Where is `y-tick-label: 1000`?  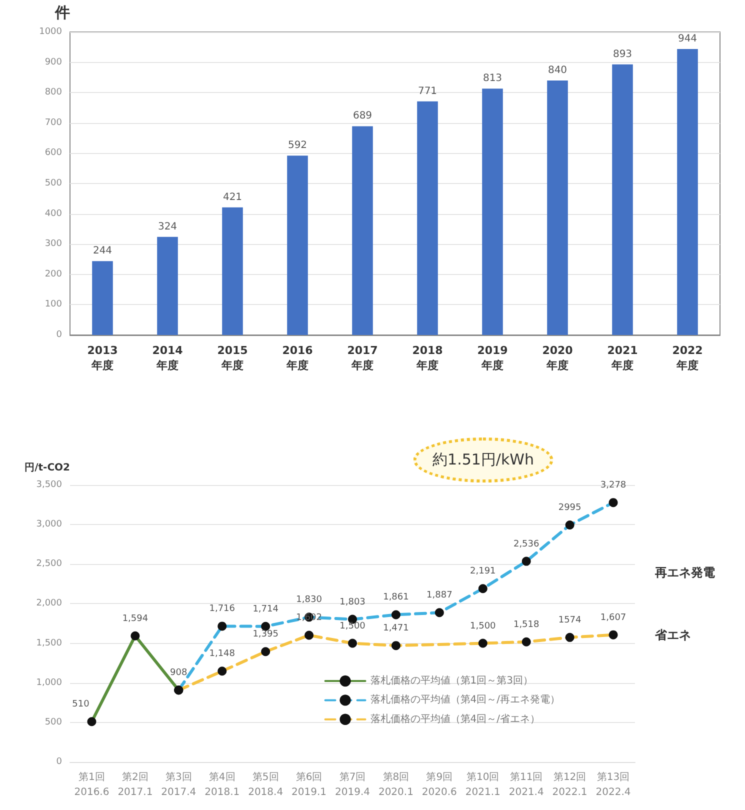 y-tick-label: 1000 is located at coordinates (50, 32).